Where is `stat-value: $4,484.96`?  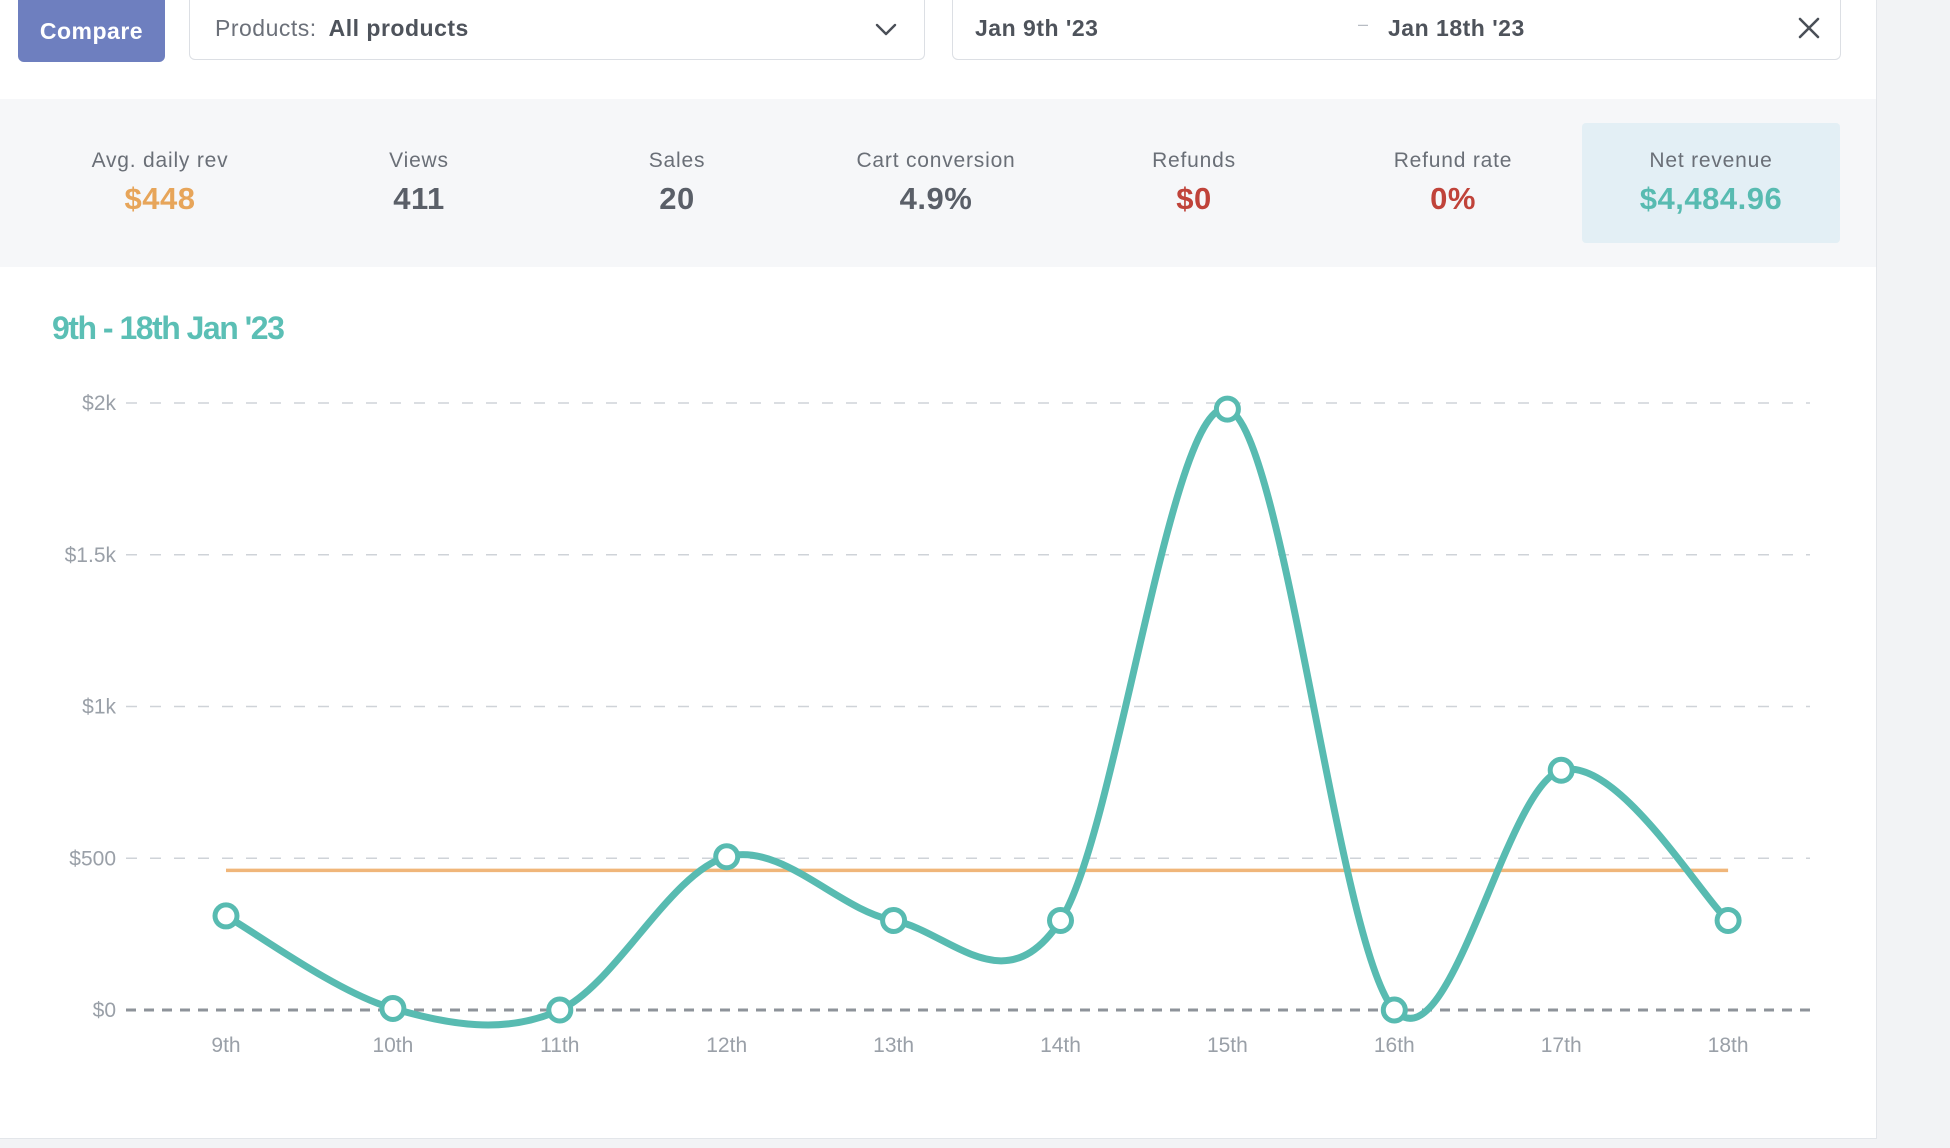 stat-value: $4,484.96 is located at coordinates (1711, 198).